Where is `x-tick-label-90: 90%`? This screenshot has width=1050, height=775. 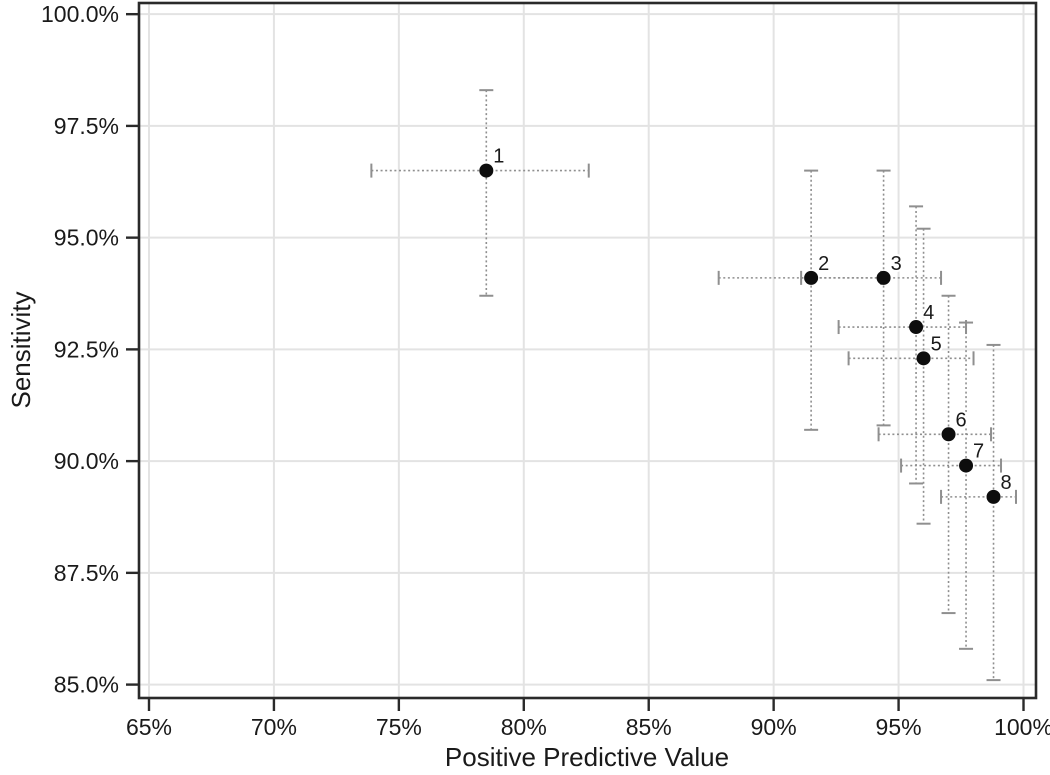
x-tick-label-90: 90% is located at coordinates (774, 727).